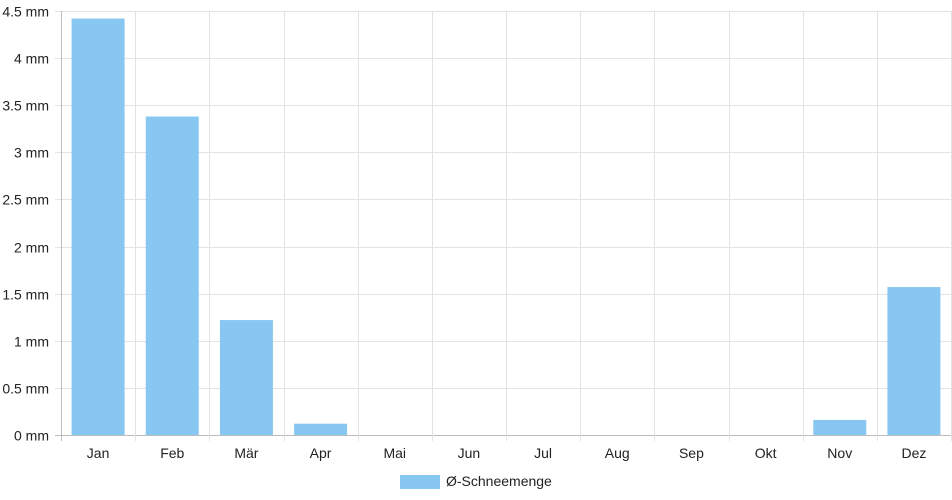 Image resolution: width=952 pixels, height=500 pixels. I want to click on x-tick-label: Aug, so click(617, 453).